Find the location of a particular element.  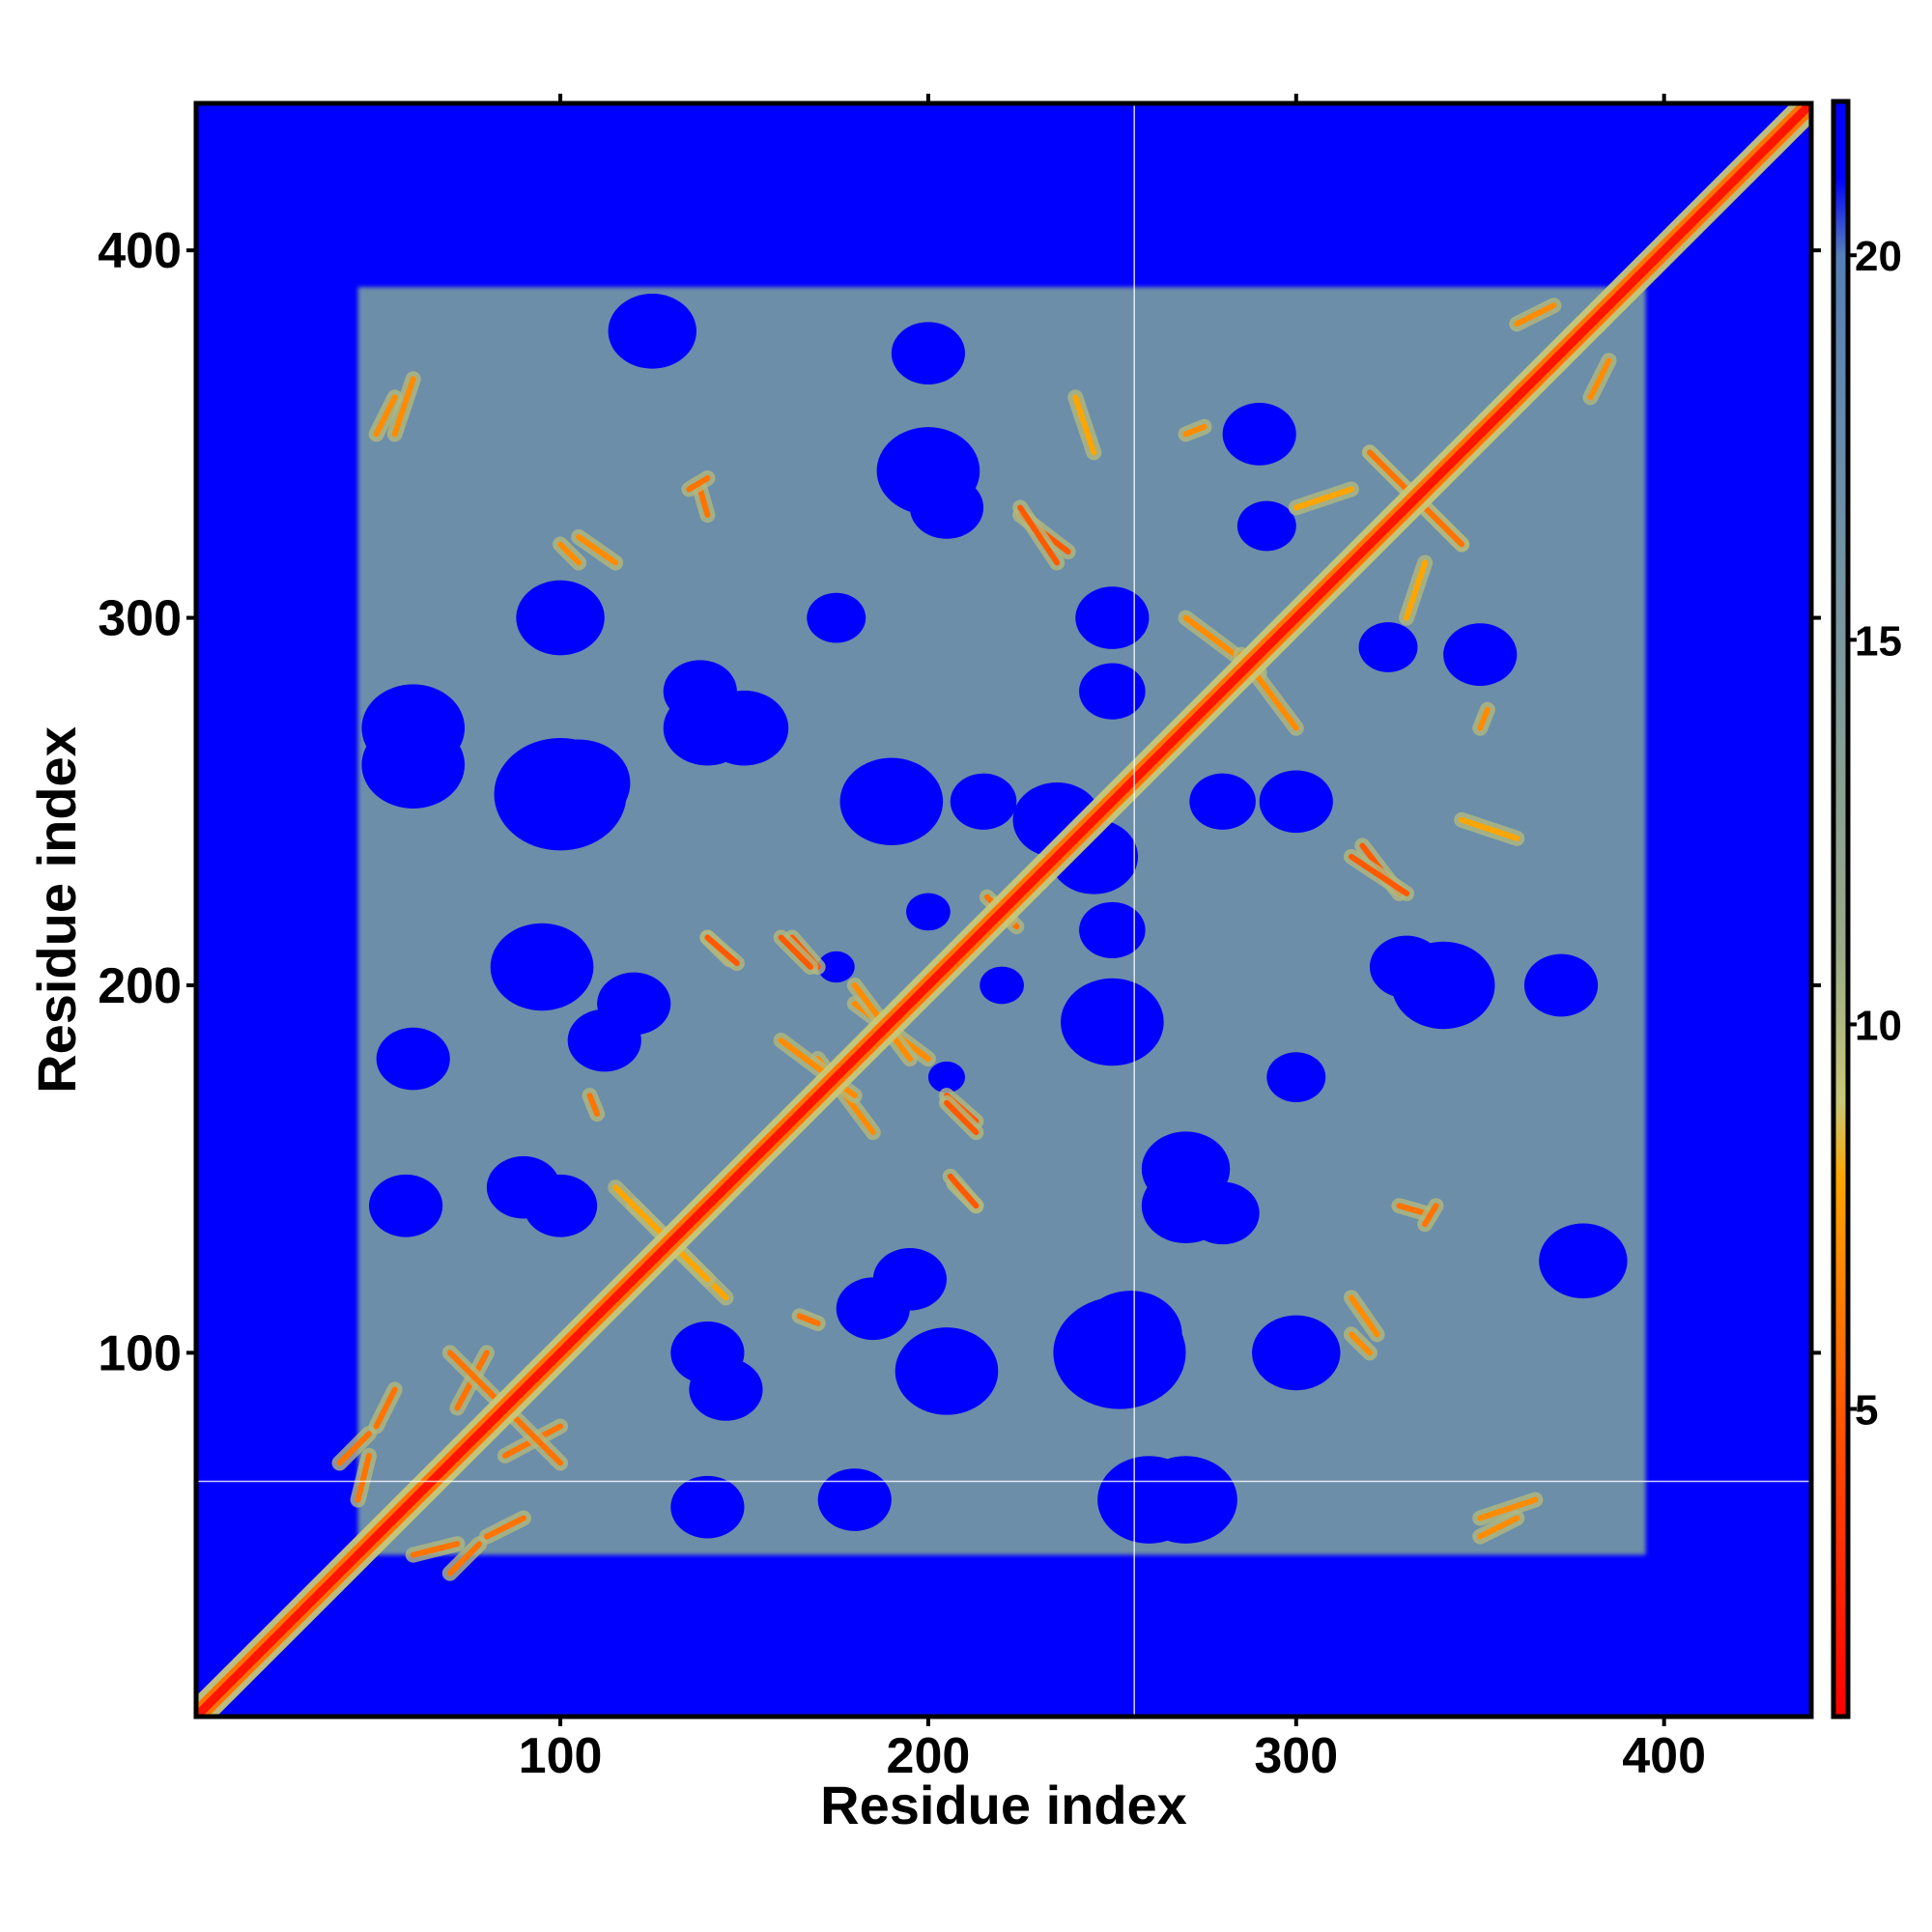

x-axis-title: Residue index is located at coordinates (1003, 1805).